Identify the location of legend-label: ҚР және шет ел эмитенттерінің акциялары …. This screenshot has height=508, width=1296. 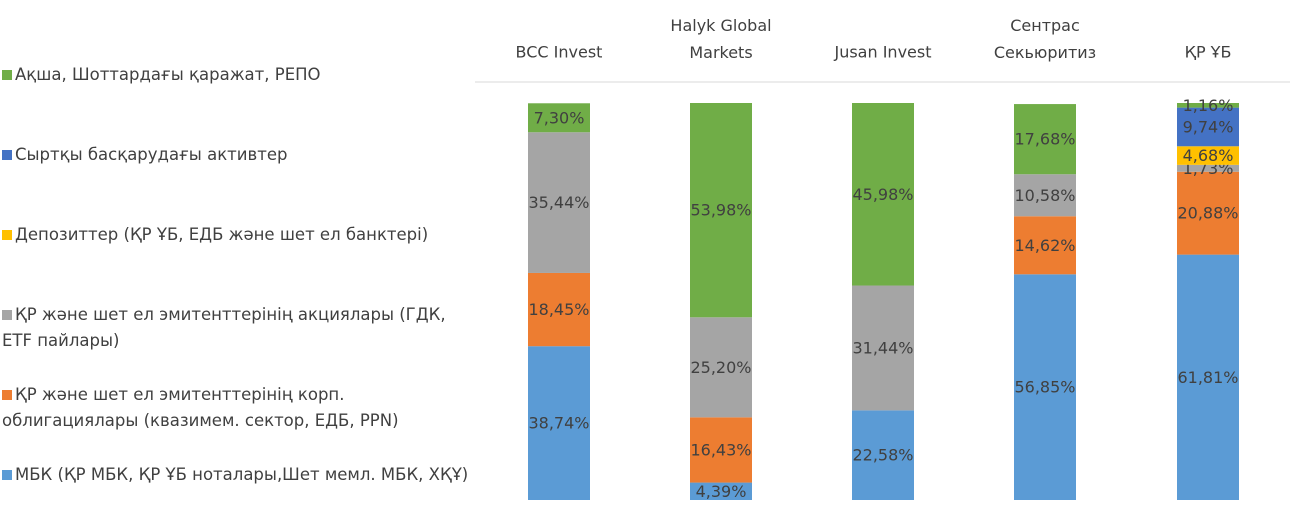
(224, 327).